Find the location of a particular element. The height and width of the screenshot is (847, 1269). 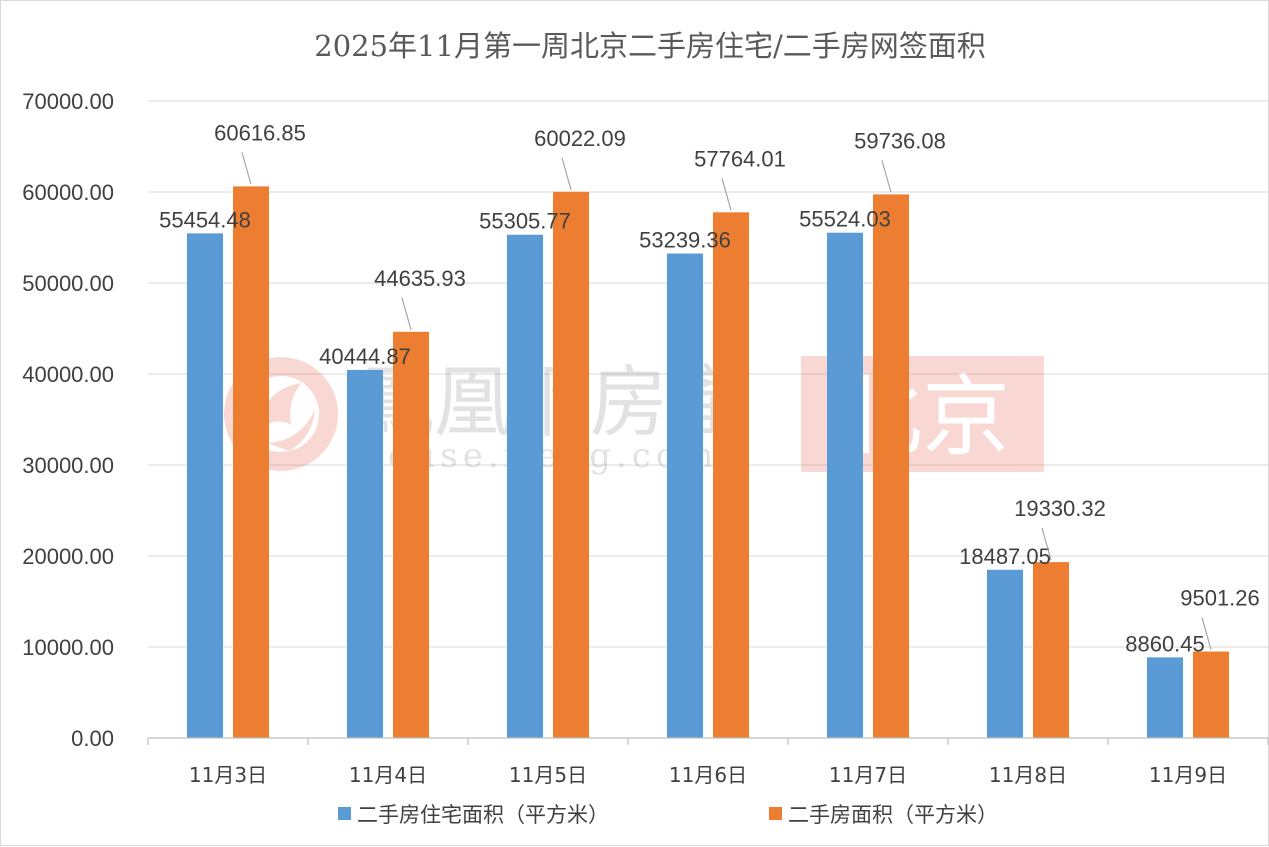

data-label: 44635.93 is located at coordinates (420, 278).